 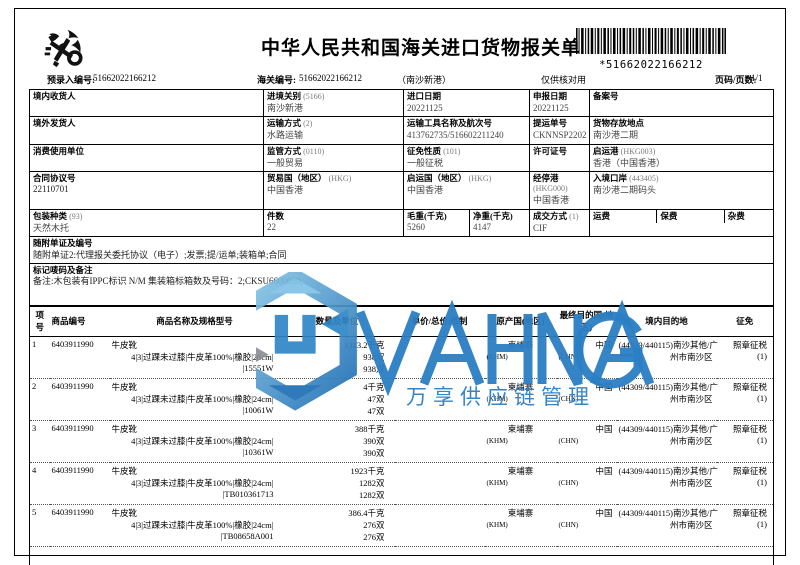 I want to click on row-qty-line-2: 276双, so click(x=374, y=524).